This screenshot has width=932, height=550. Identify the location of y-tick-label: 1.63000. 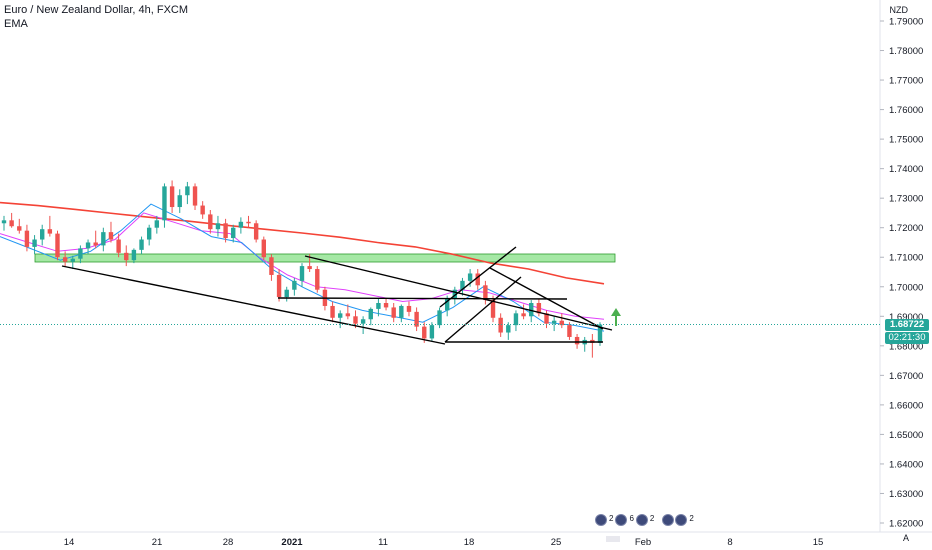
(906, 494).